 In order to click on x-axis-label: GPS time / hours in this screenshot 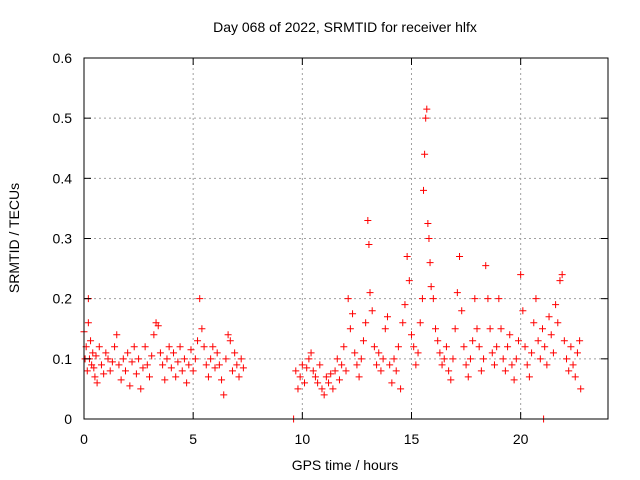, I will do `click(345, 465)`.